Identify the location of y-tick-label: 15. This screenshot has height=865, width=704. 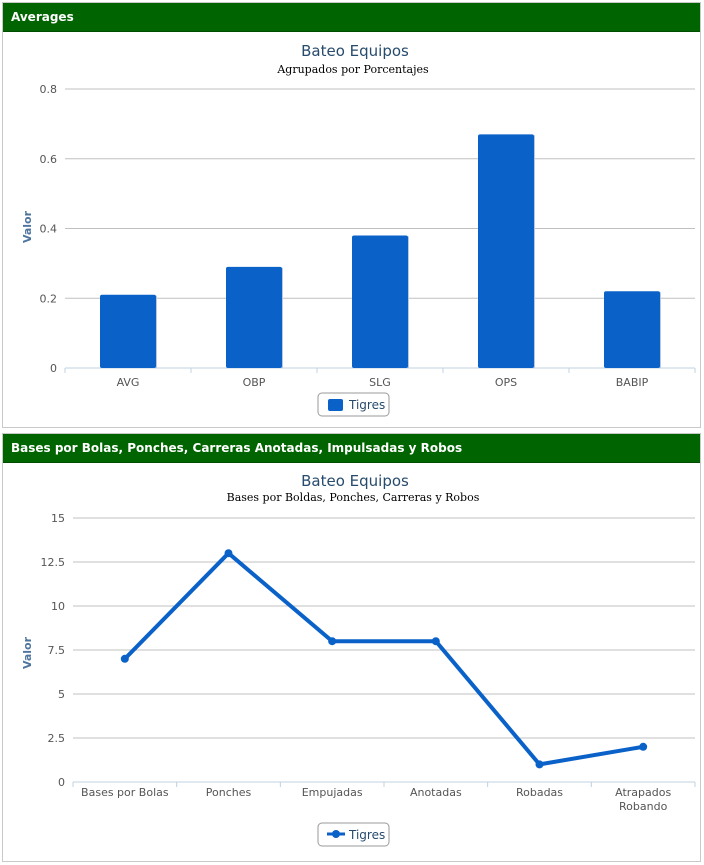
(58, 518).